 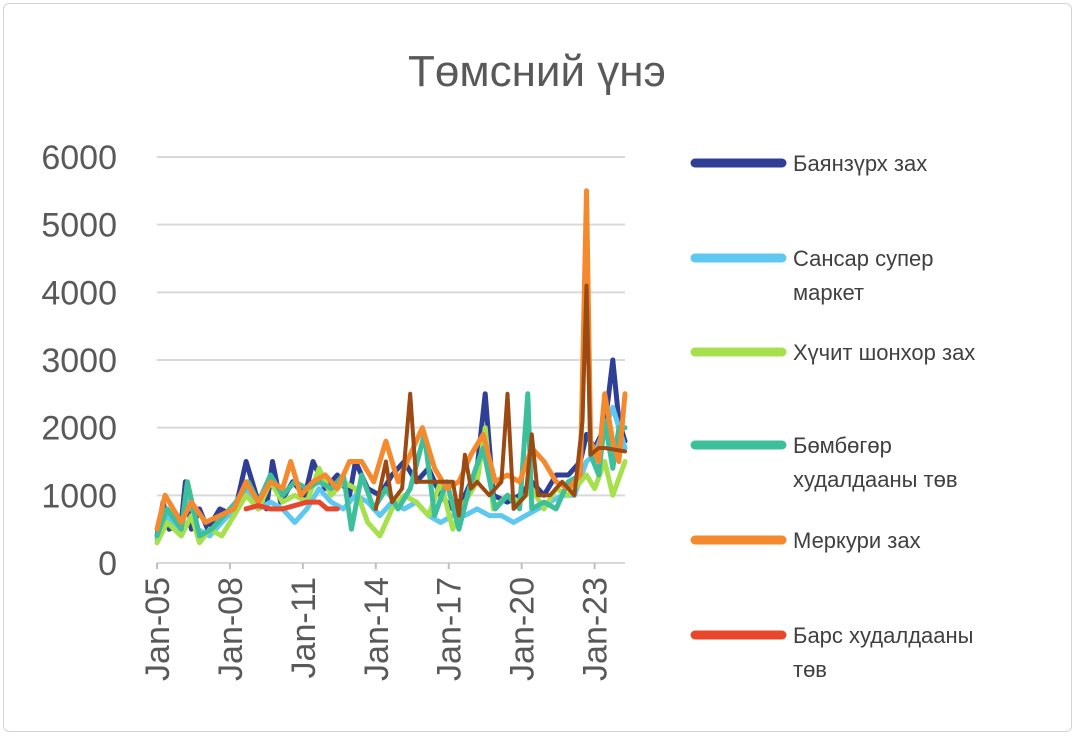 I want to click on x-tick-label: Jan-05, so click(x=158, y=629).